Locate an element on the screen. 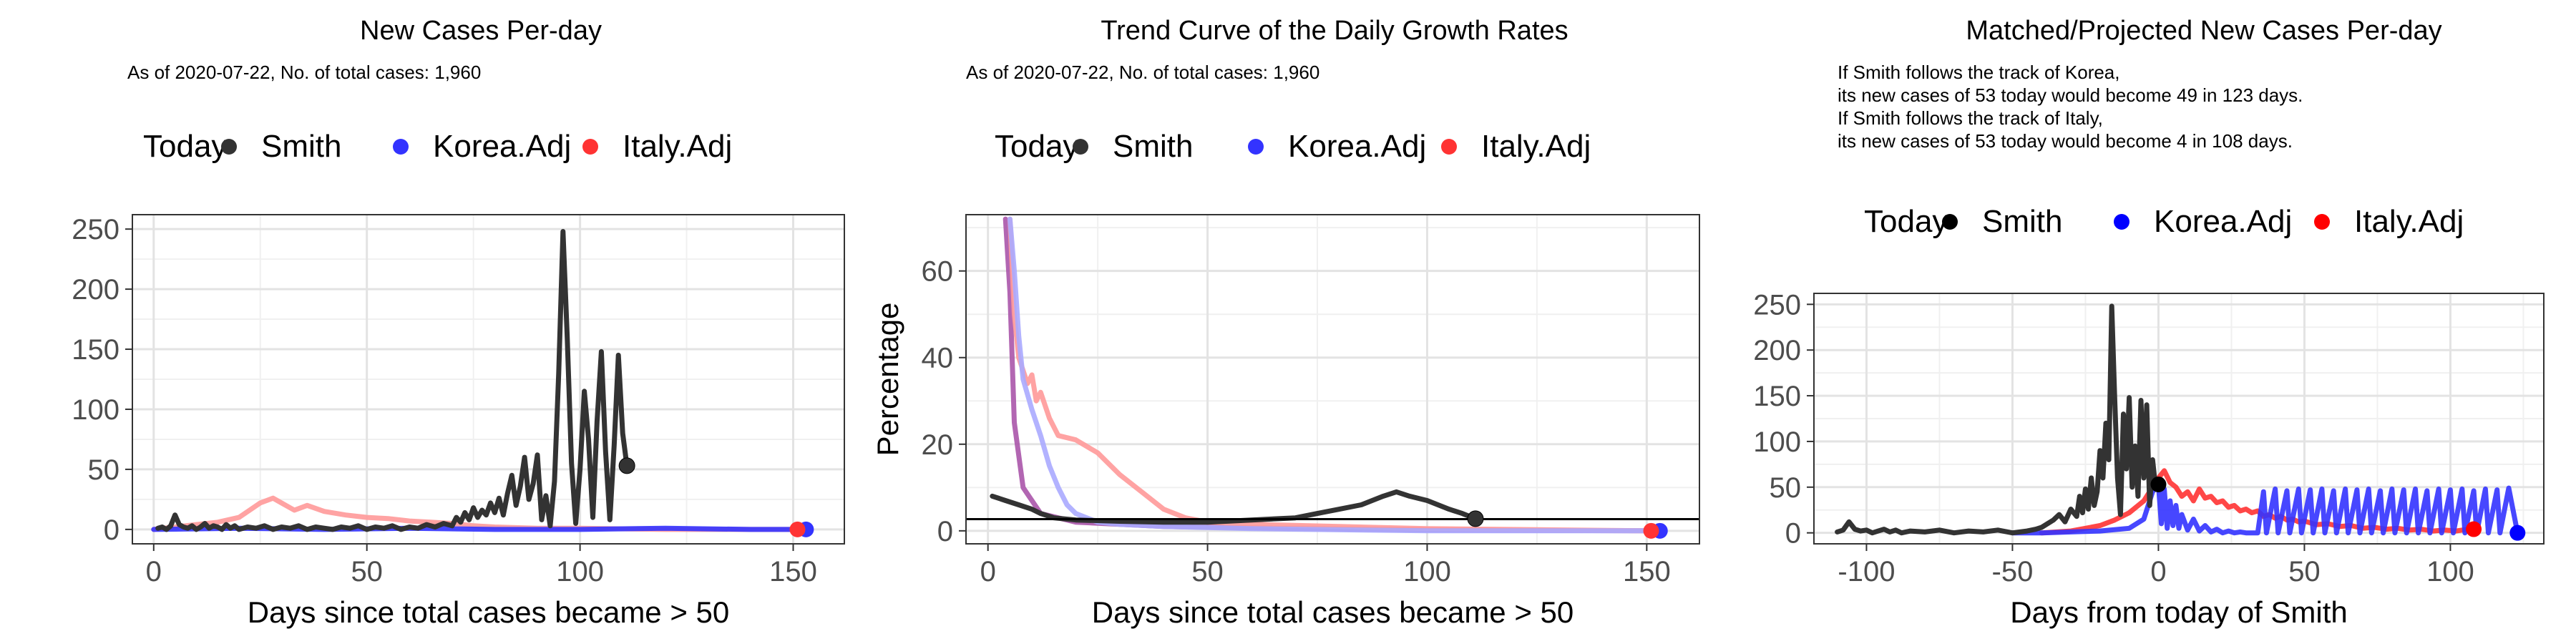 The image size is (2576, 644). plot-area is located at coordinates (1332, 379).